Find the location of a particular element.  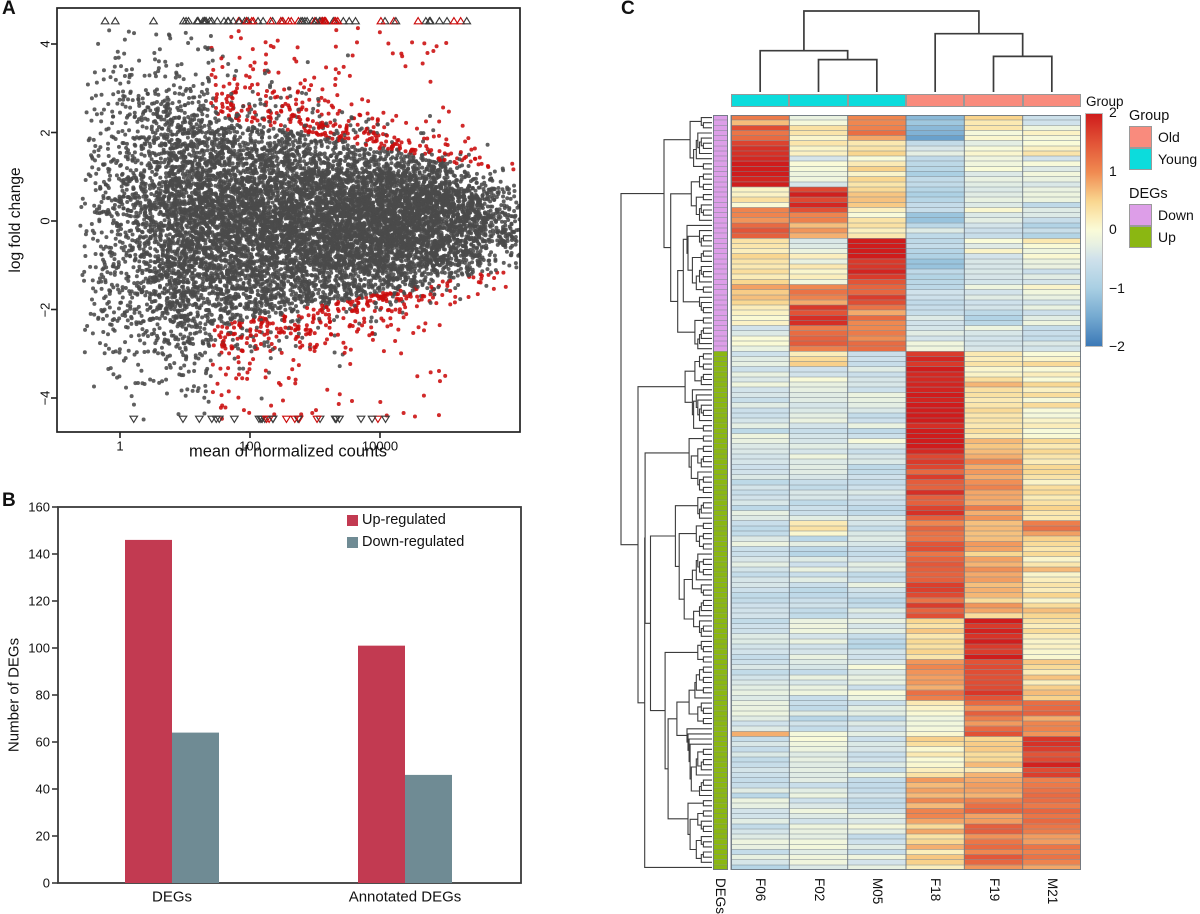

ma-y-tick-label: 0 is located at coordinates (45, 221).